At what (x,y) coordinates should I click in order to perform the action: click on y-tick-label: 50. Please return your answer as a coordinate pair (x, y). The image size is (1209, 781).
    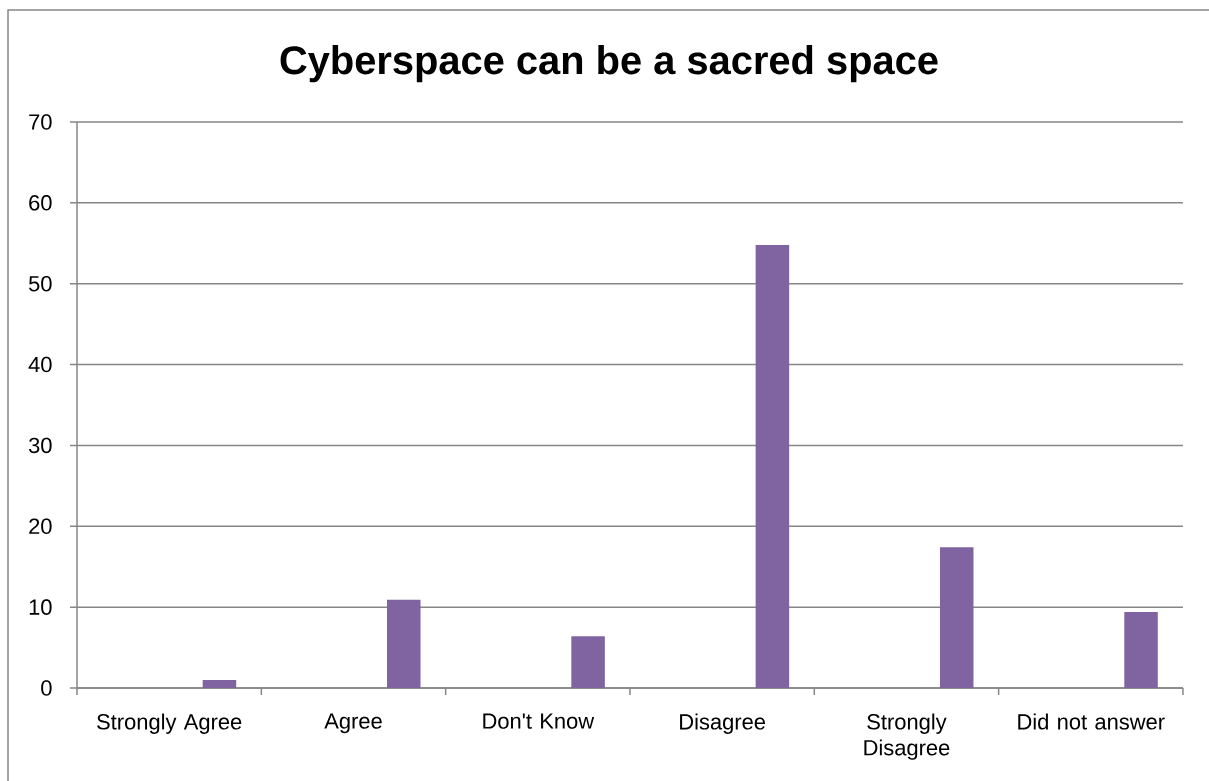
    Looking at the image, I should click on (40, 283).